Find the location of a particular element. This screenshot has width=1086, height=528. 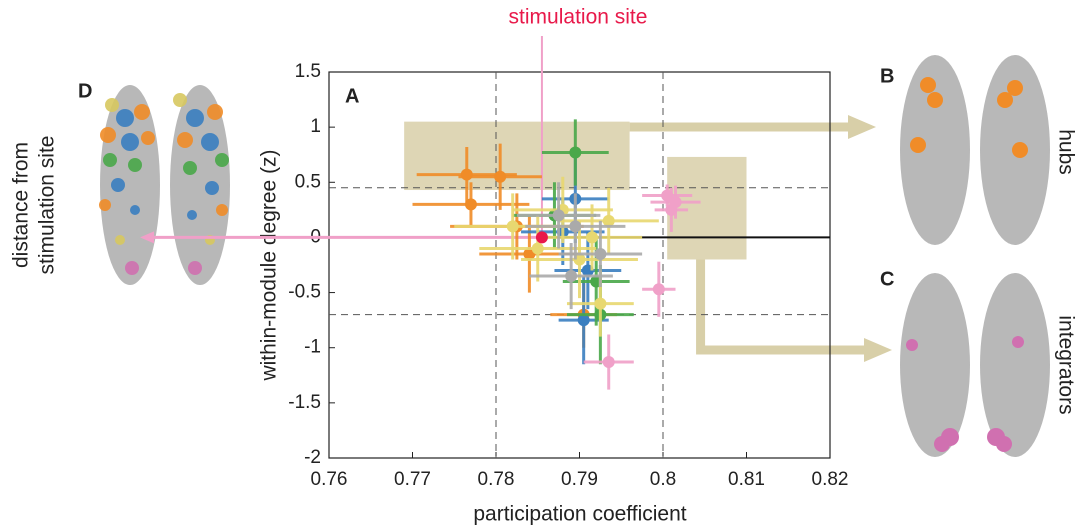

y-tick-label: -2 is located at coordinates (312, 457).